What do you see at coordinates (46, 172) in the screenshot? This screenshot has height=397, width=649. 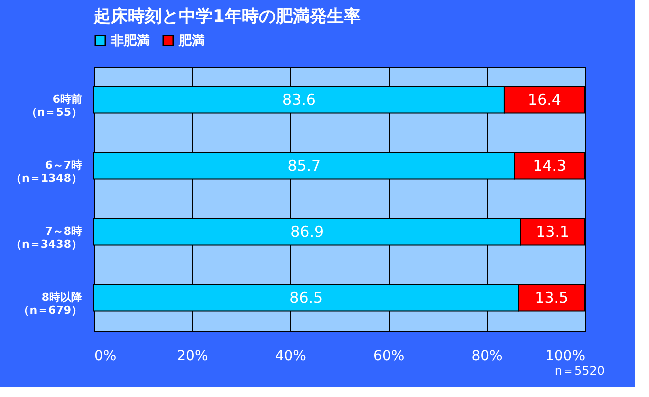 I see `y-tick-label: 6～7時（n＝1348）` at bounding box center [46, 172].